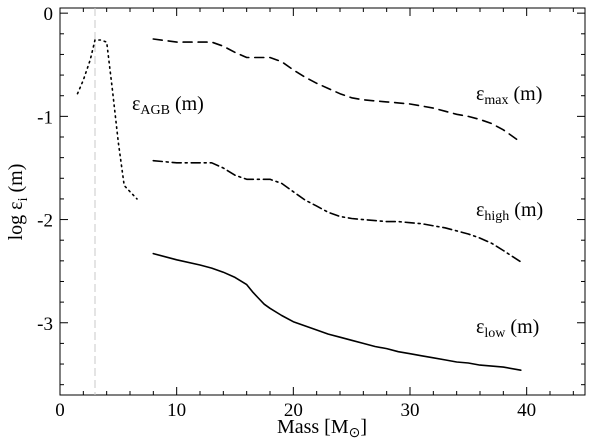 This screenshot has width=600, height=444. What do you see at coordinates (509, 95) in the screenshot?
I see `label-eps-max: εmax (m)` at bounding box center [509, 95].